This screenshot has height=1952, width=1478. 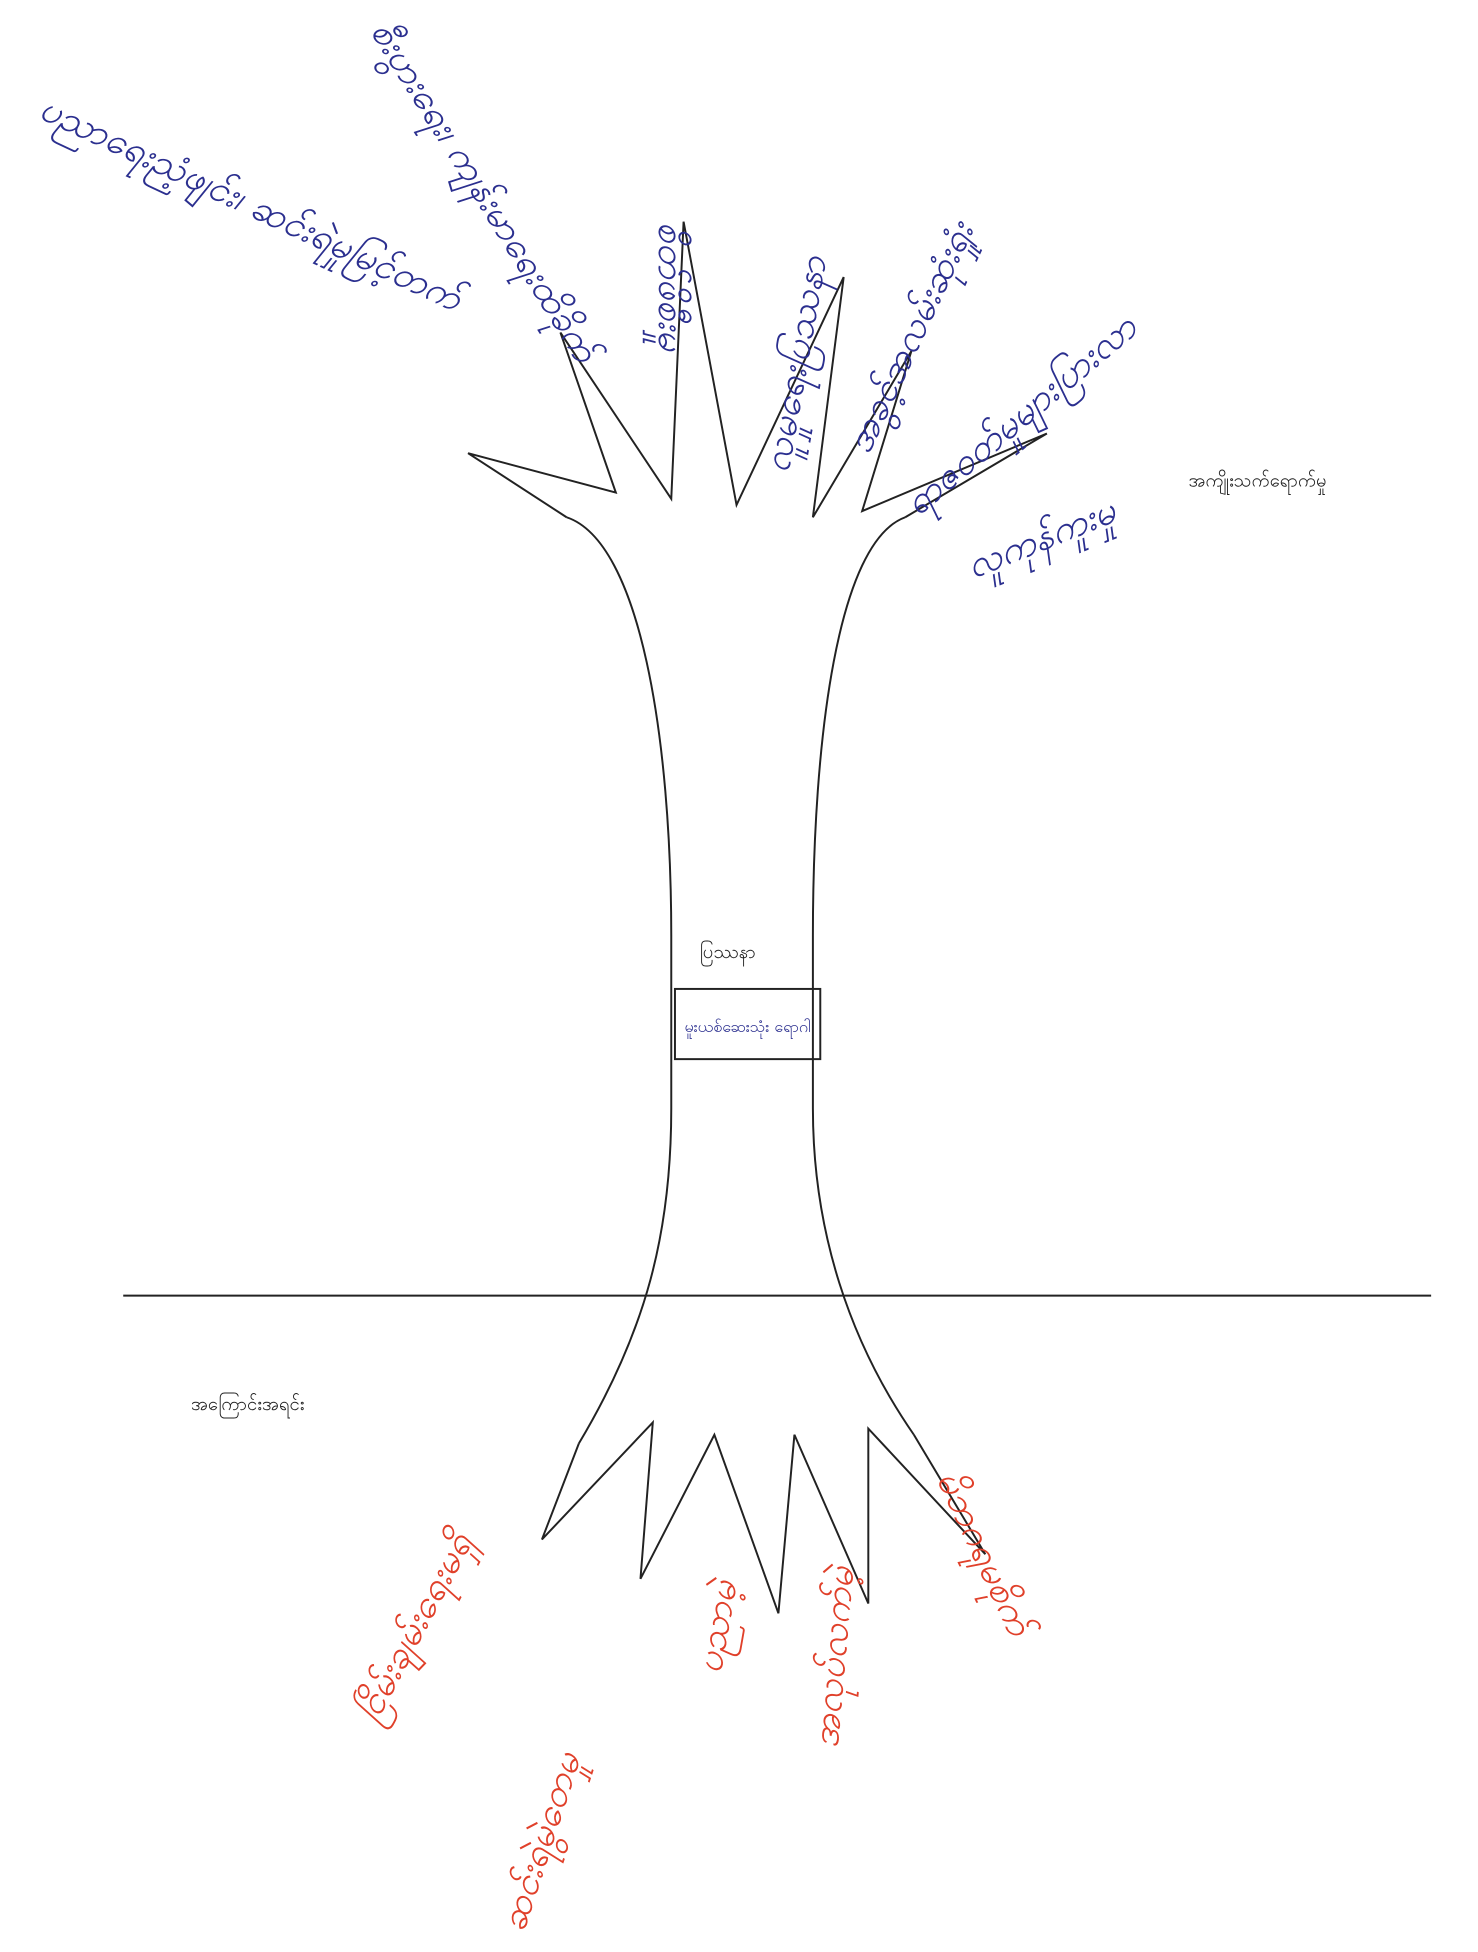 I want to click on effect: ပညာရေးညံ့ဖျင်း၊ ဆင်းရဲမှုမြင့်တက်, so click(x=252, y=207).